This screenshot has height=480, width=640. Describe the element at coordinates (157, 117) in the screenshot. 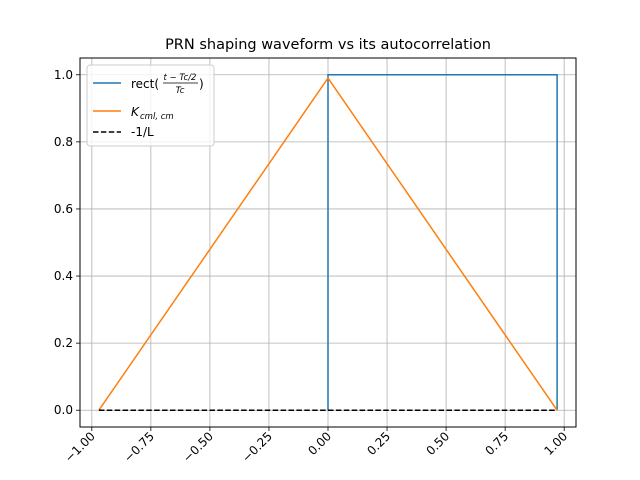

I see `legend-label-subscript: cml, cm` at that location.